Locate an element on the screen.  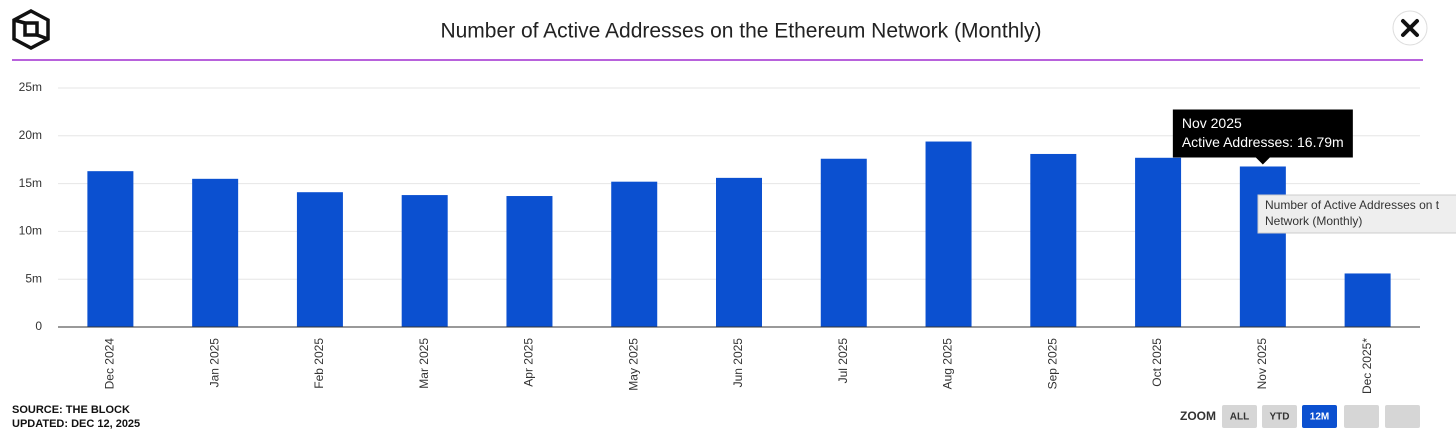
zoom-buttons: ALL YTD 12M is located at coordinates (1321, 416).